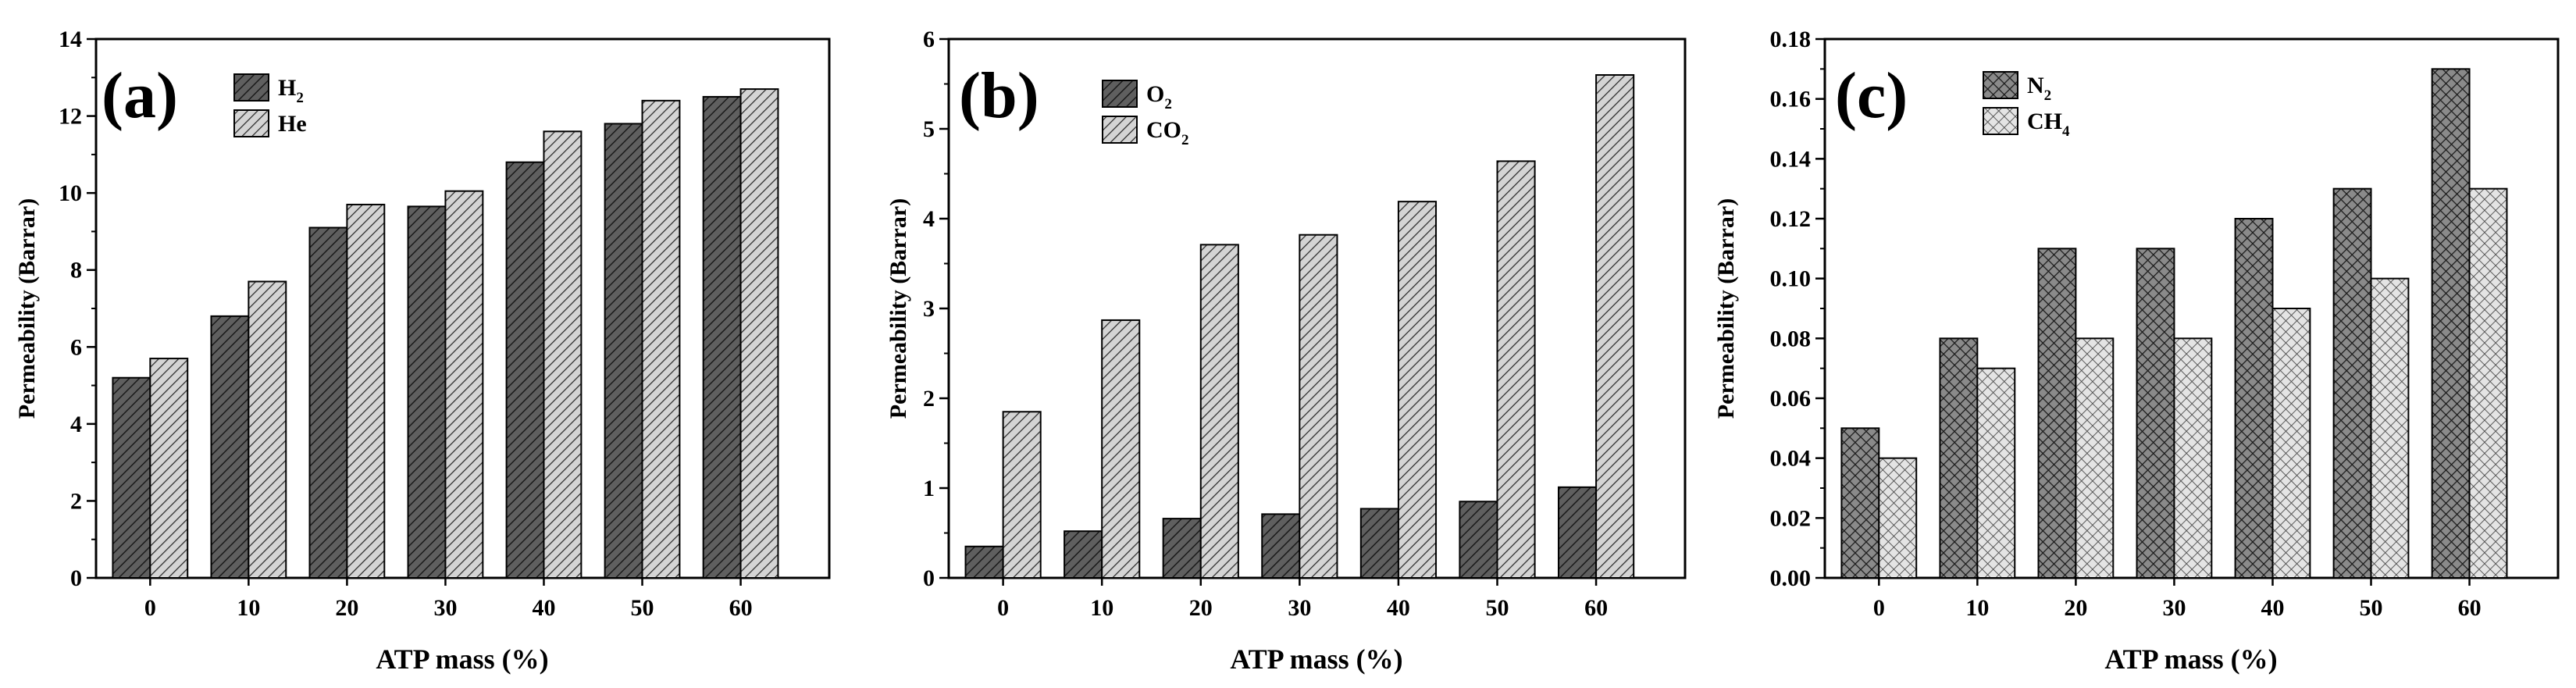  Describe the element at coordinates (1791, 518) in the screenshot. I see `y-tick-label: 0.02` at that location.